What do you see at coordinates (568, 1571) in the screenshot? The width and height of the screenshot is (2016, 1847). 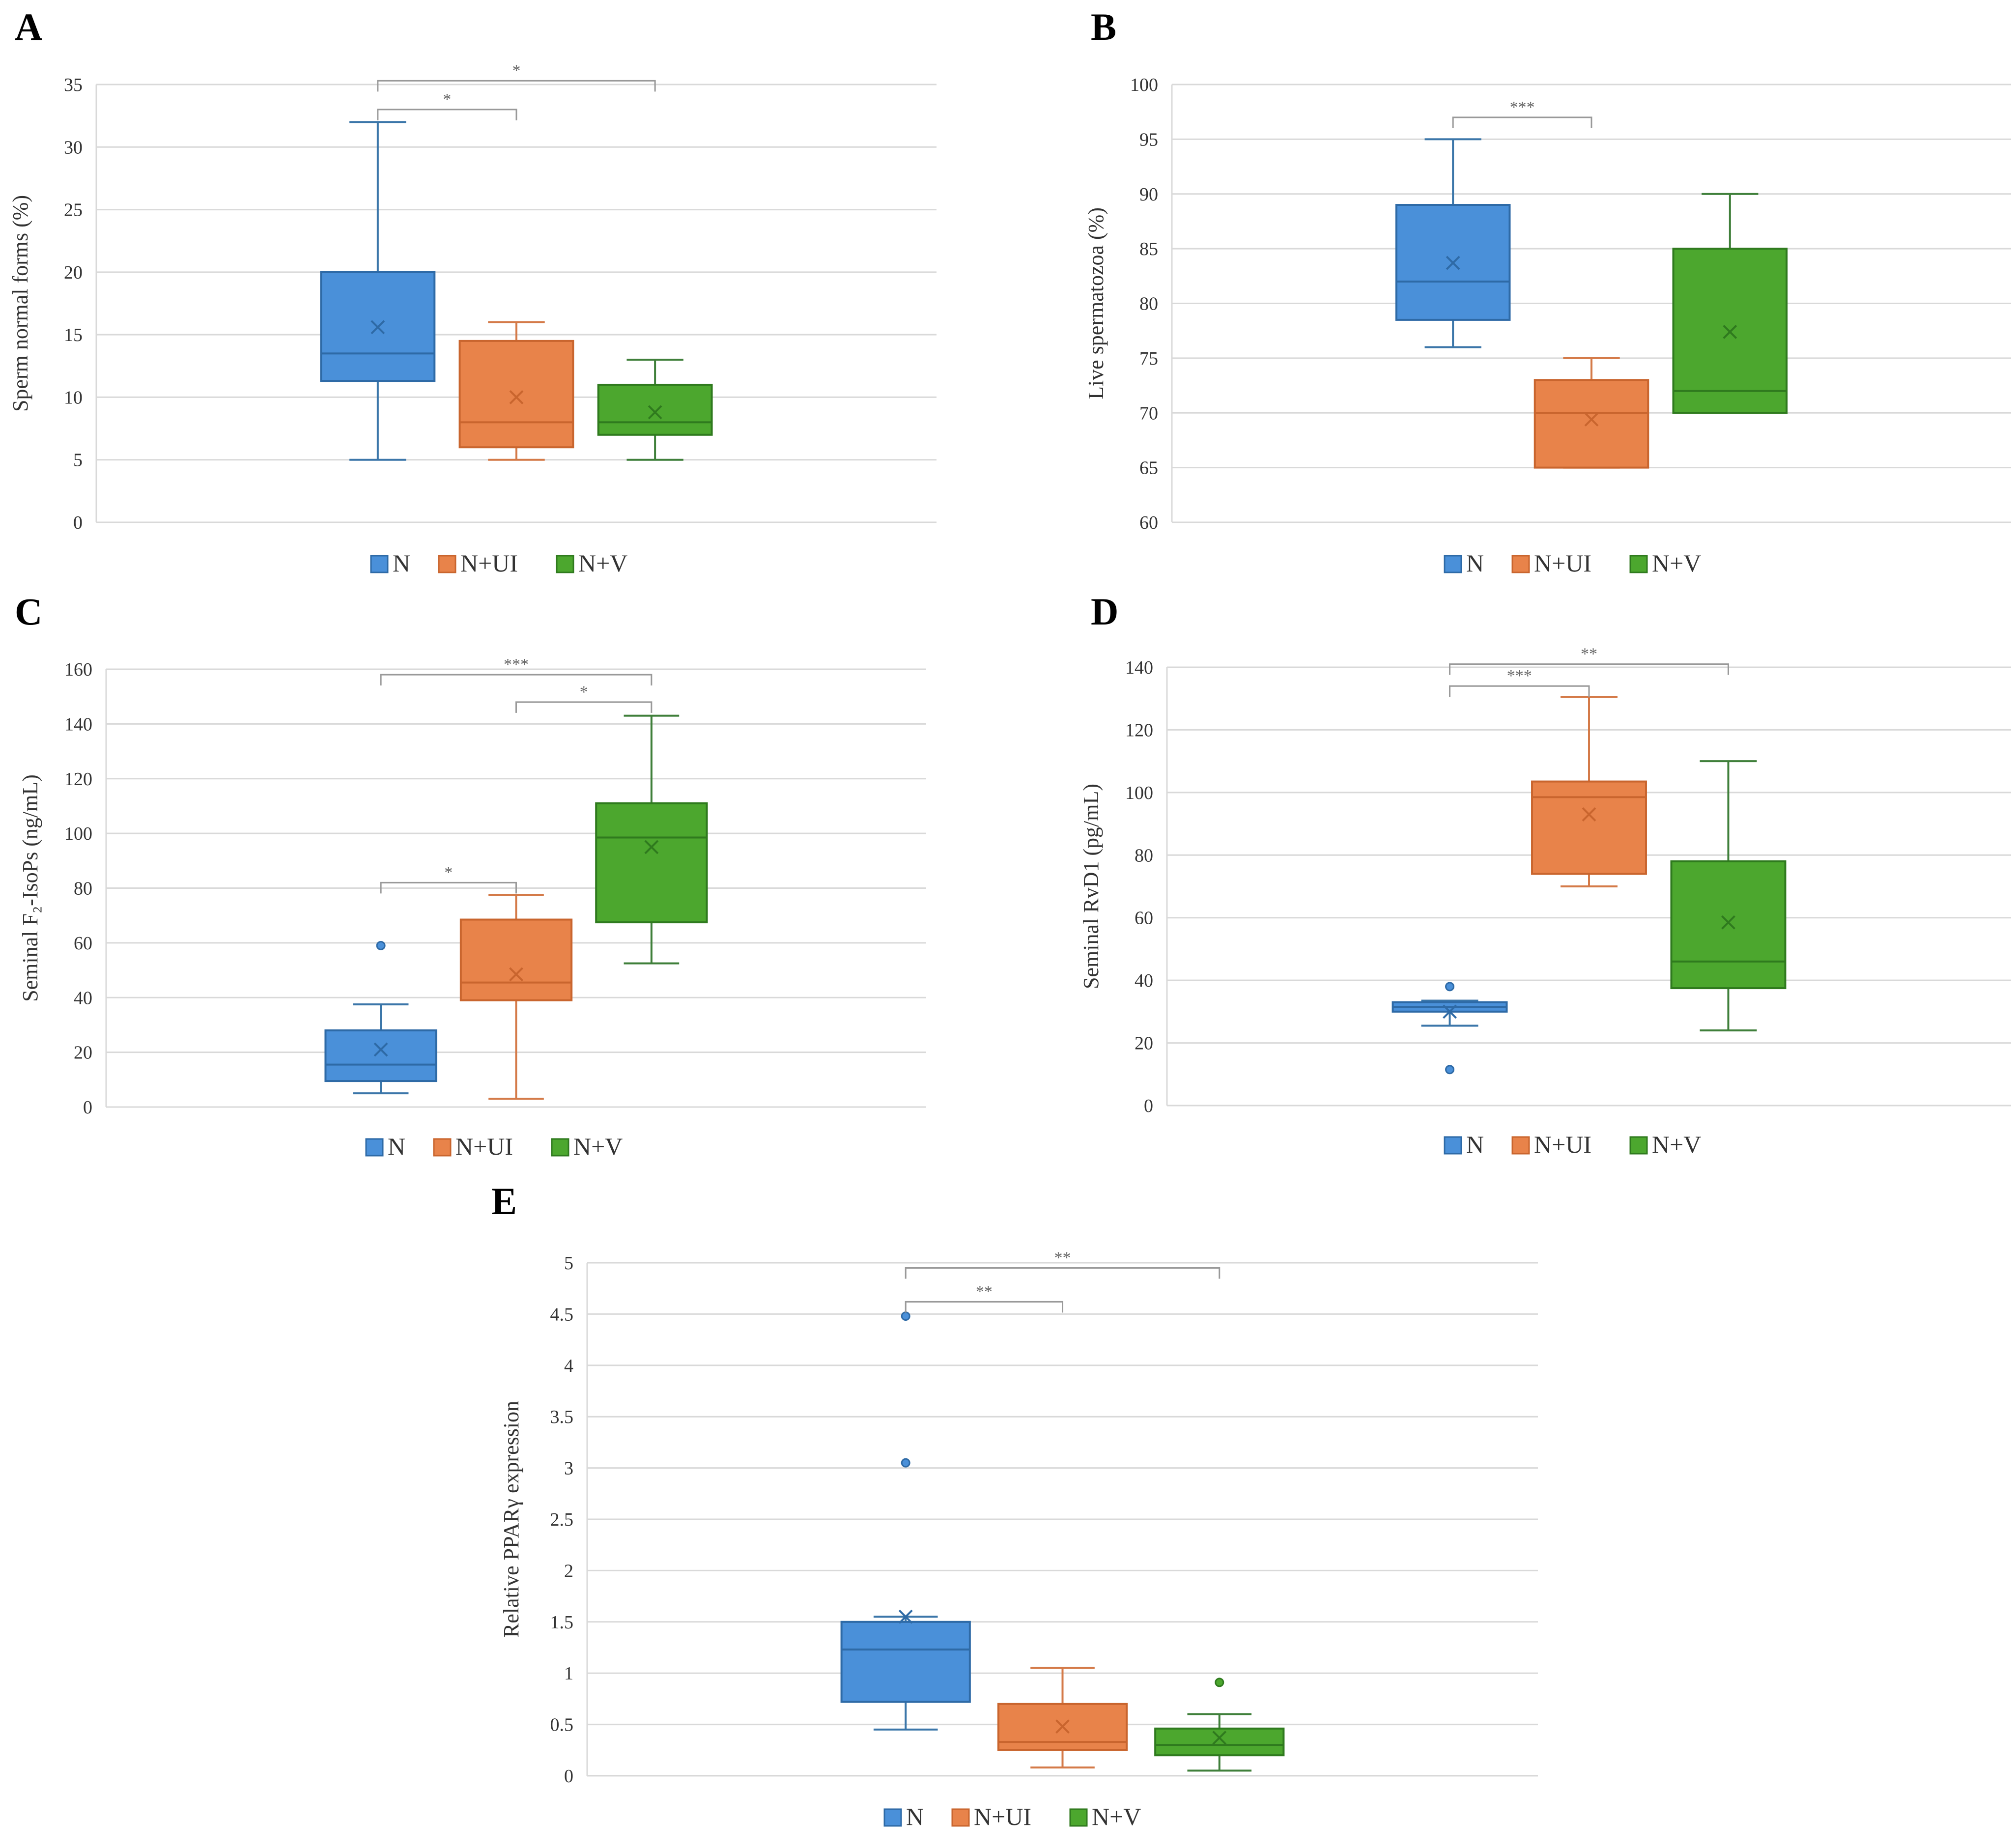 I see `y-tick-label: 2` at bounding box center [568, 1571].